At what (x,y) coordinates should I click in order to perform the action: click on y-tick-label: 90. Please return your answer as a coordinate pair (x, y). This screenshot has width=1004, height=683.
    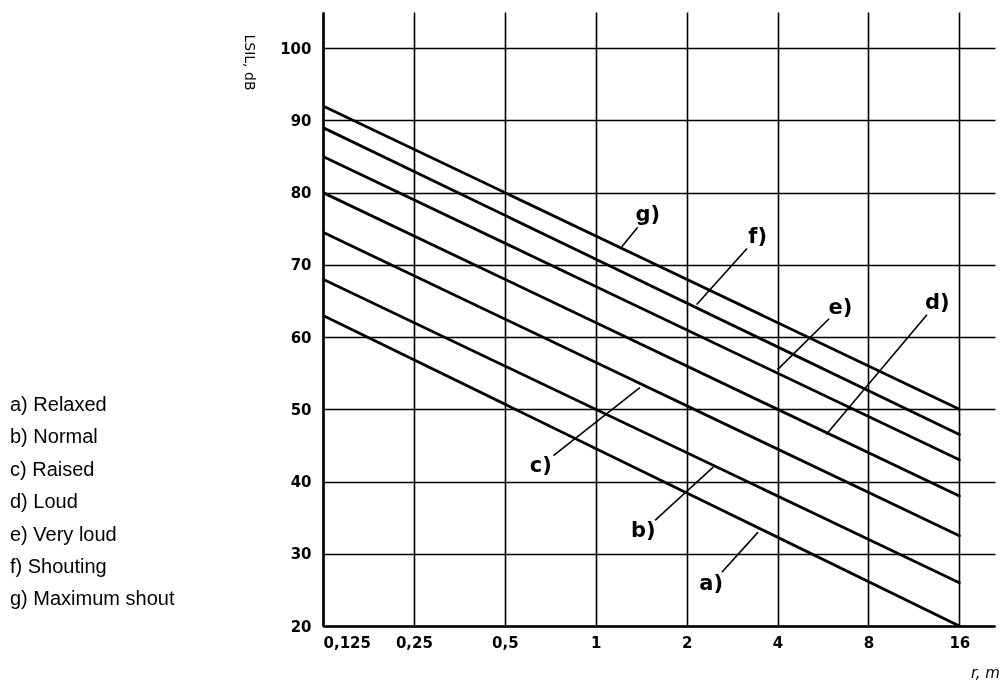
    Looking at the image, I should click on (301, 120).